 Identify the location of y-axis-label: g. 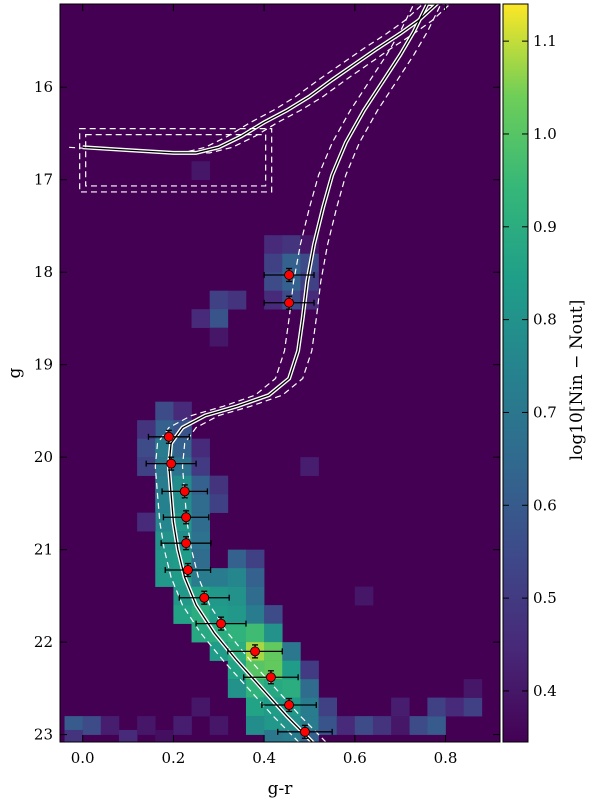
(15, 372).